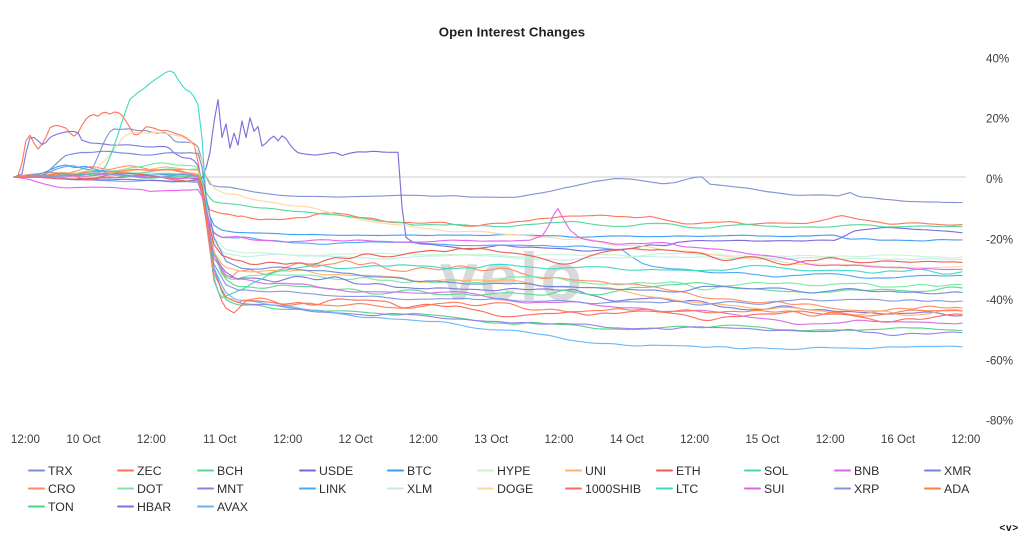 This screenshot has height=541, width=1024. I want to click on svg-text: CRO, so click(61, 489).